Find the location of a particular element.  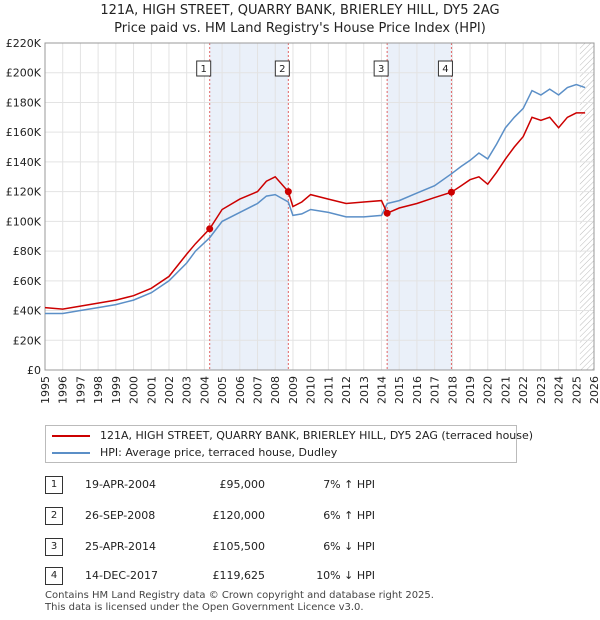

x-tick-label: 2018 is located at coordinates (452, 390).